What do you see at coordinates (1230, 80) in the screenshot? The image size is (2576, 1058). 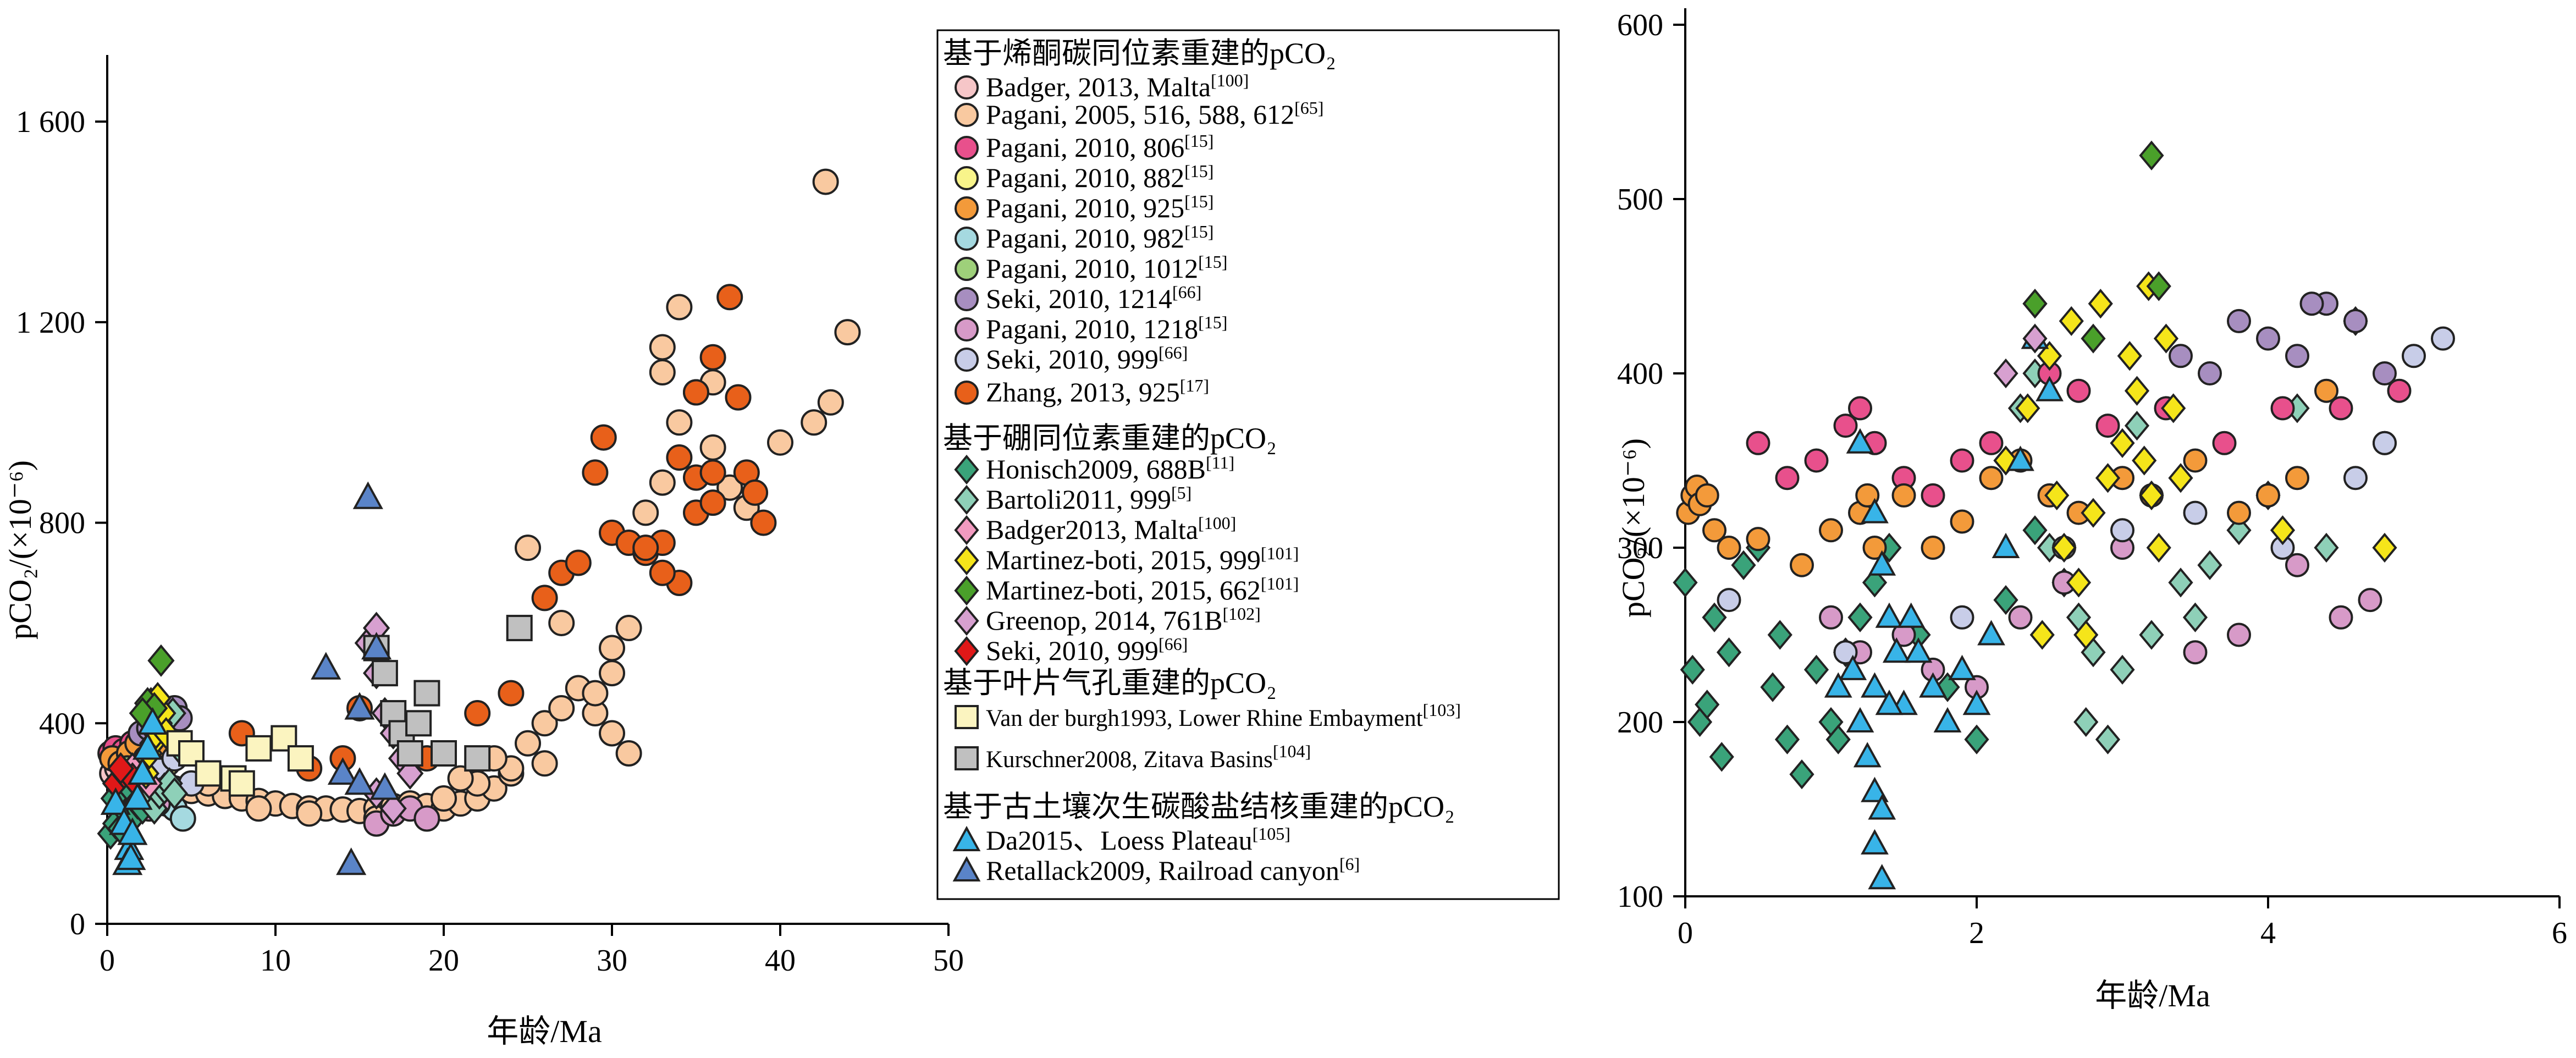 I see `legend-ref-badger2013: [100]` at bounding box center [1230, 80].